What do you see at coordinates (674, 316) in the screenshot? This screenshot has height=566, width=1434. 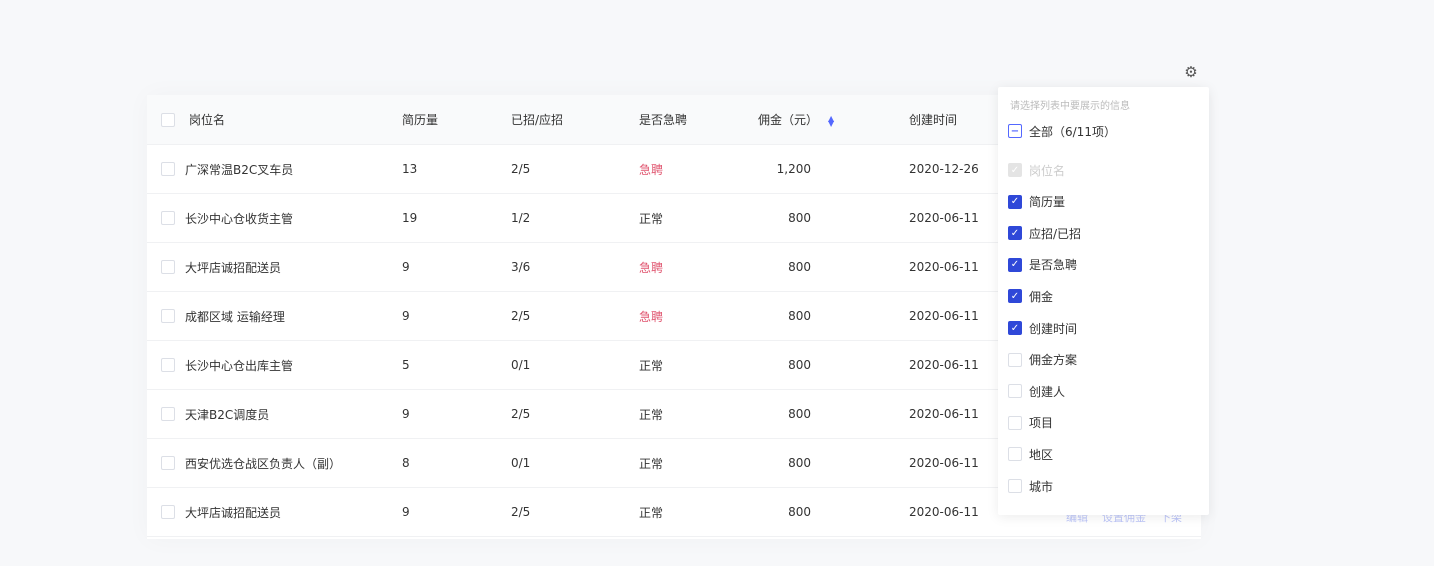 I see `table-row: 成都区域 运输经理 9 2/5 急聘 800 2020-06-11` at bounding box center [674, 316].